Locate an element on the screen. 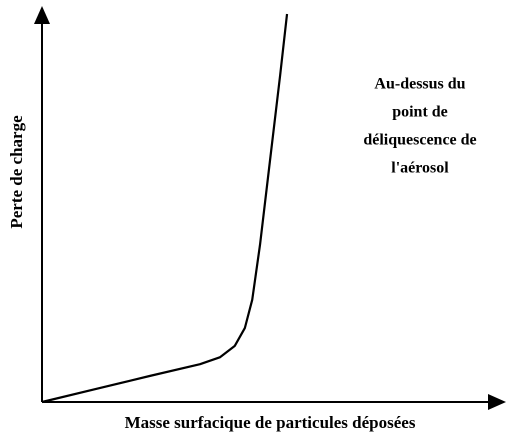  x-axis-label: Masse surfacique de particules déposées is located at coordinates (270, 422).